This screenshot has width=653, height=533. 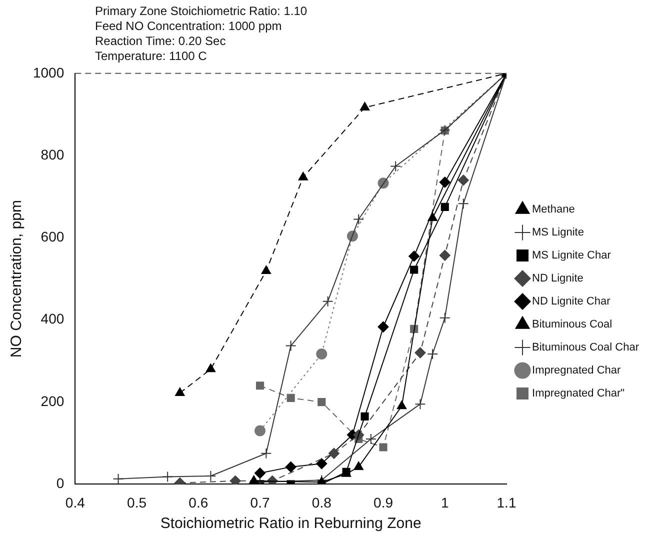 I want to click on text: Temperature: 1100 C, so click(x=151, y=56).